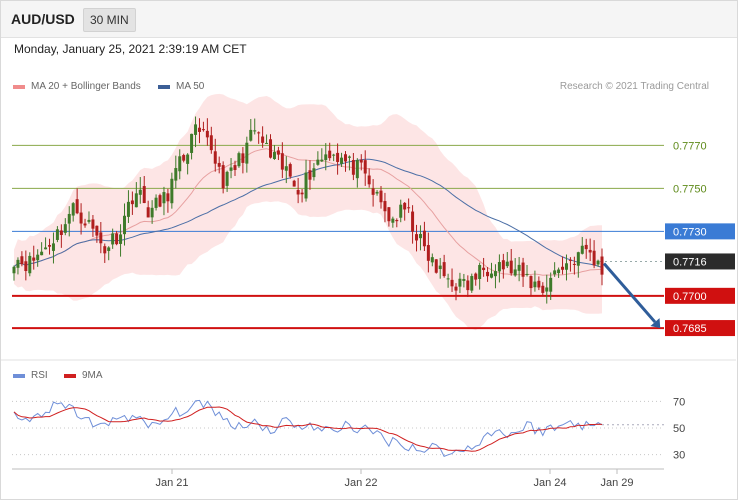  I want to click on legend-9ma-label: 9MA, so click(92, 375).